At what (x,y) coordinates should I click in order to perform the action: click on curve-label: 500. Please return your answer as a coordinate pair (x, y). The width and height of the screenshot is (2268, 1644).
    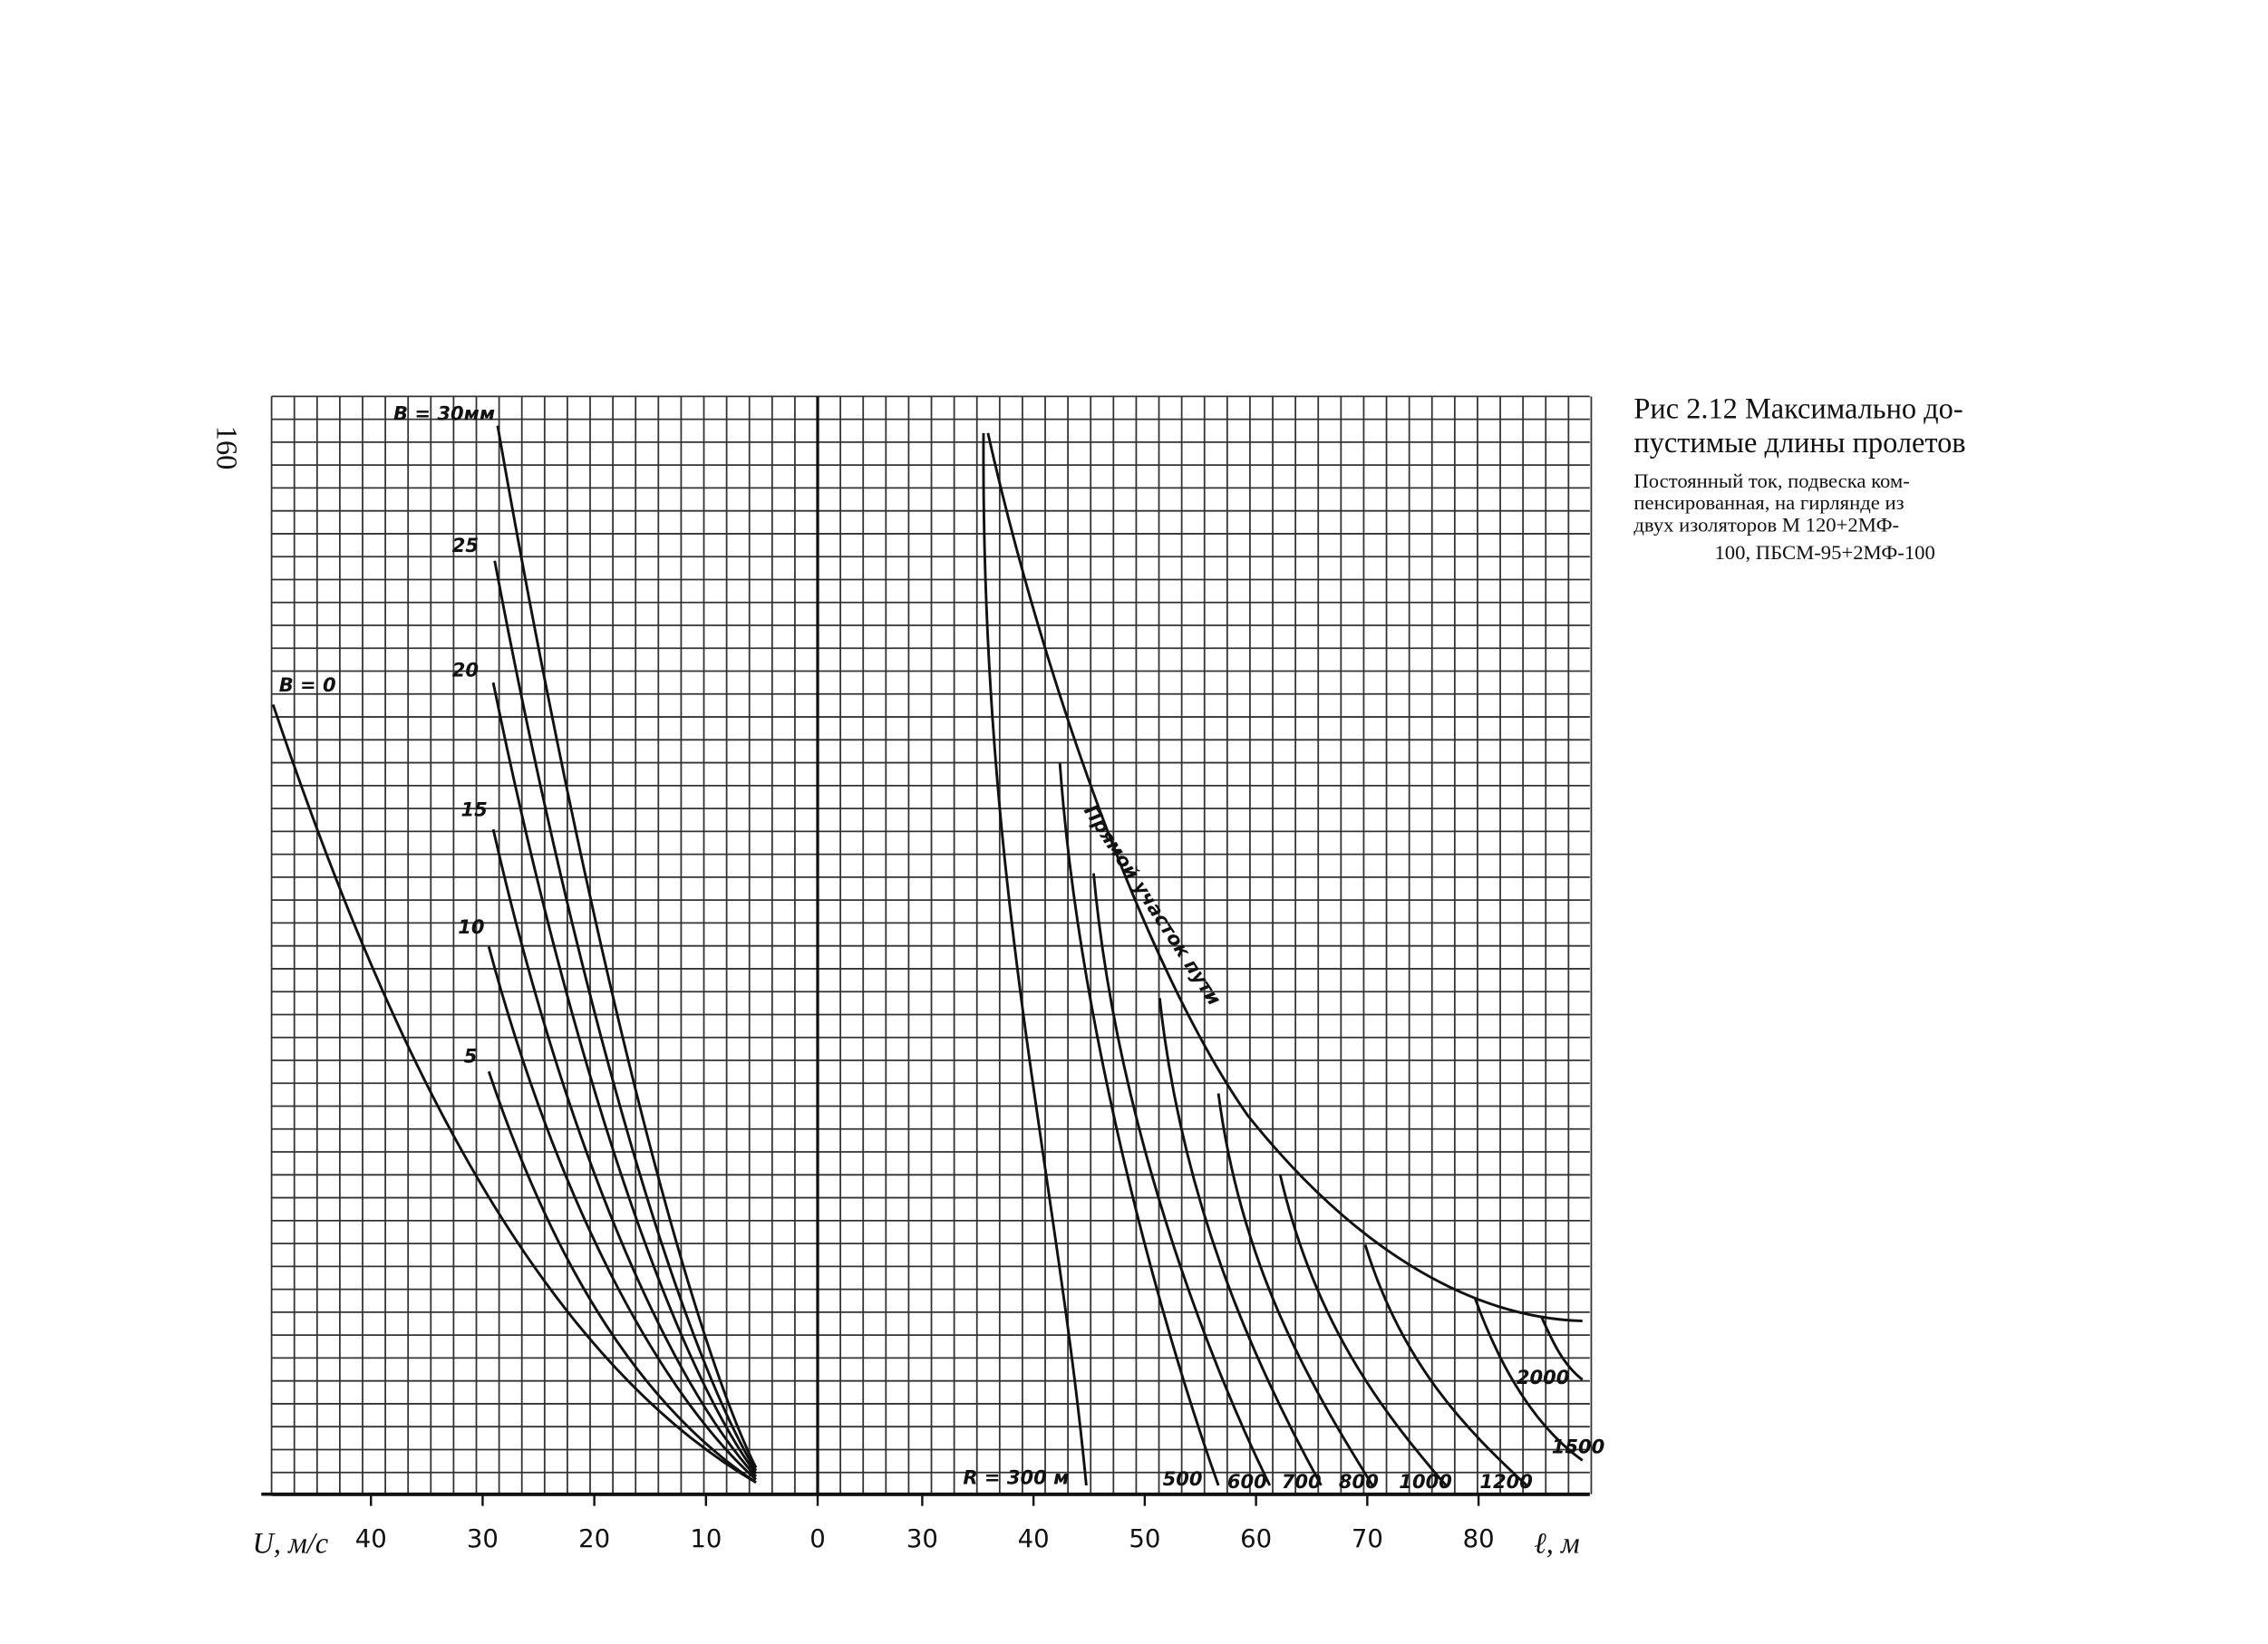
    Looking at the image, I should click on (1183, 1478).